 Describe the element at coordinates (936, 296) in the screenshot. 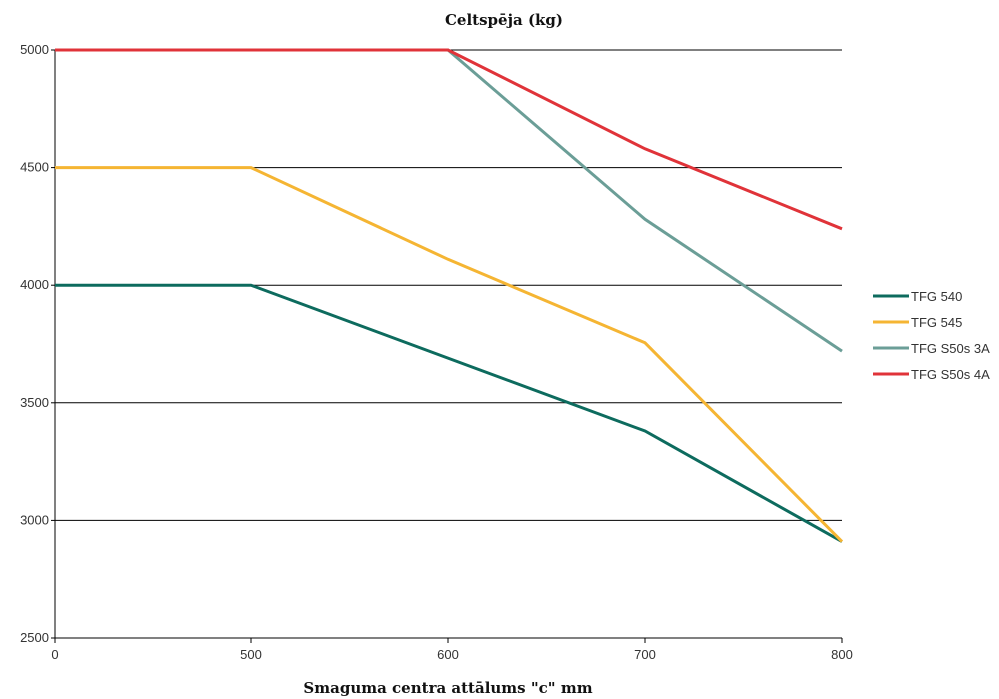

I see `legend-label: TFG 540` at that location.